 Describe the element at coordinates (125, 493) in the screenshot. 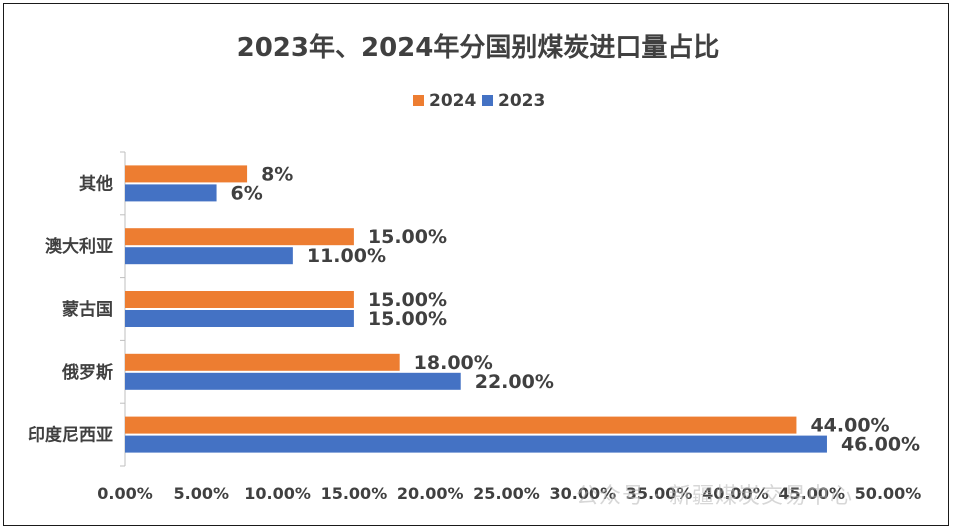

I see `x-tick-label: 0.00%` at that location.